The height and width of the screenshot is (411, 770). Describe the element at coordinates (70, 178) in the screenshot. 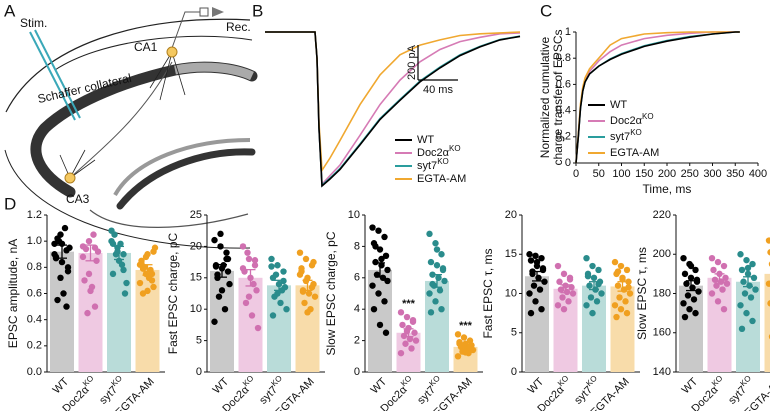

I see `neuron` at that location.